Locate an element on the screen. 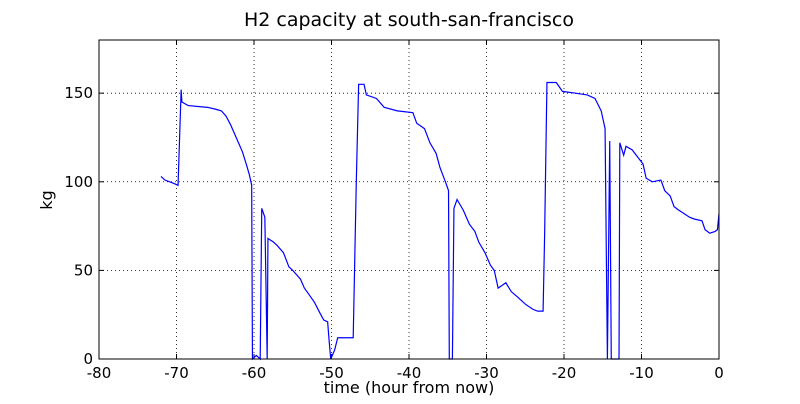  x-tick-label: -20 is located at coordinates (564, 373).